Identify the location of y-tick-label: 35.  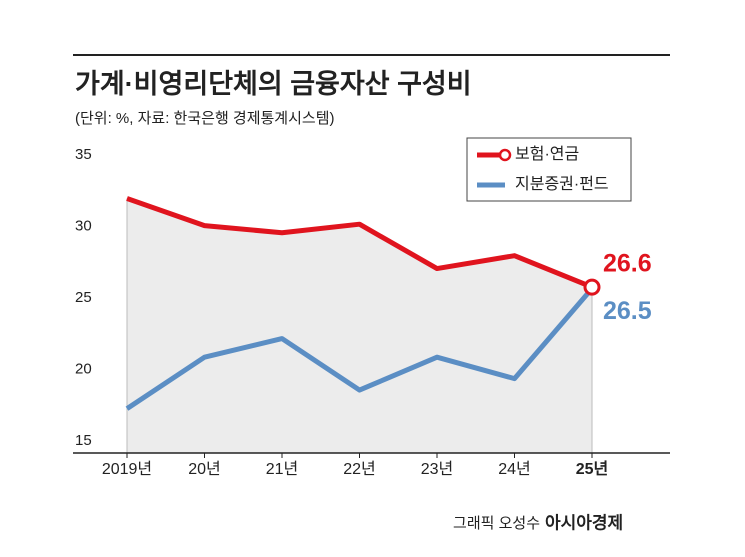
(83, 154).